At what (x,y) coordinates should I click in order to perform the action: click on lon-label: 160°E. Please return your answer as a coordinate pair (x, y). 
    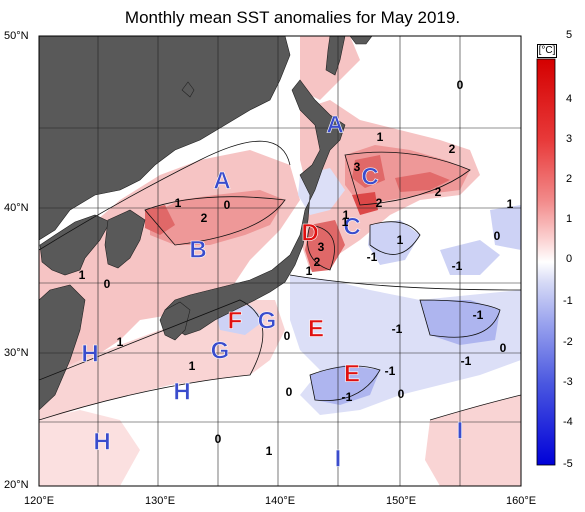
    Looking at the image, I should click on (521, 501).